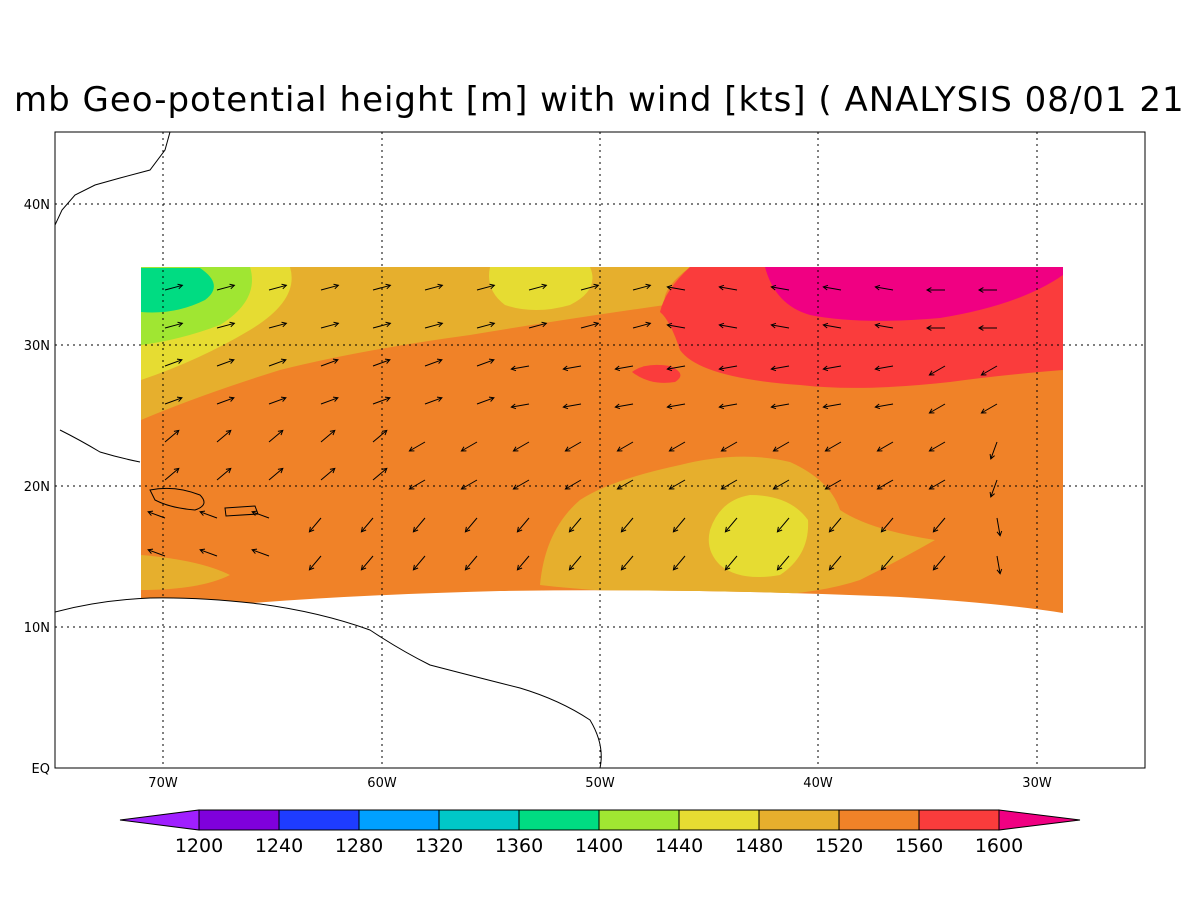  What do you see at coordinates (758, 536) in the screenshot?
I see `field-1440-central` at bounding box center [758, 536].